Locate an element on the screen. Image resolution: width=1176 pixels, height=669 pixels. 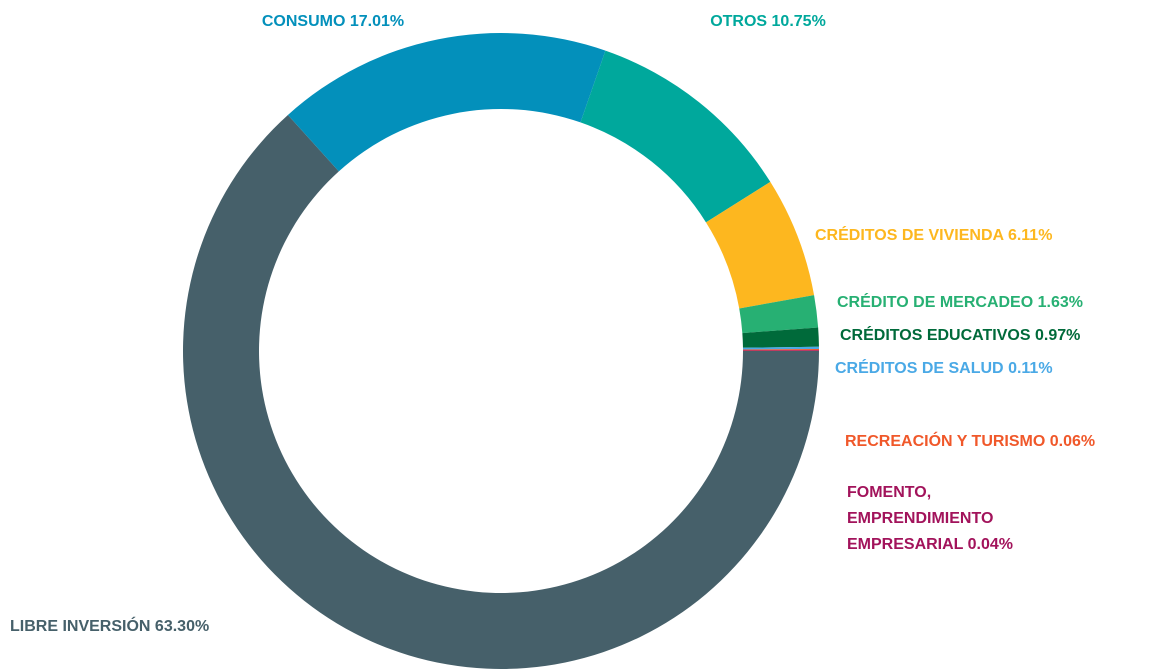
category-name: LIBRE INVERSIÓN is located at coordinates (80, 626).